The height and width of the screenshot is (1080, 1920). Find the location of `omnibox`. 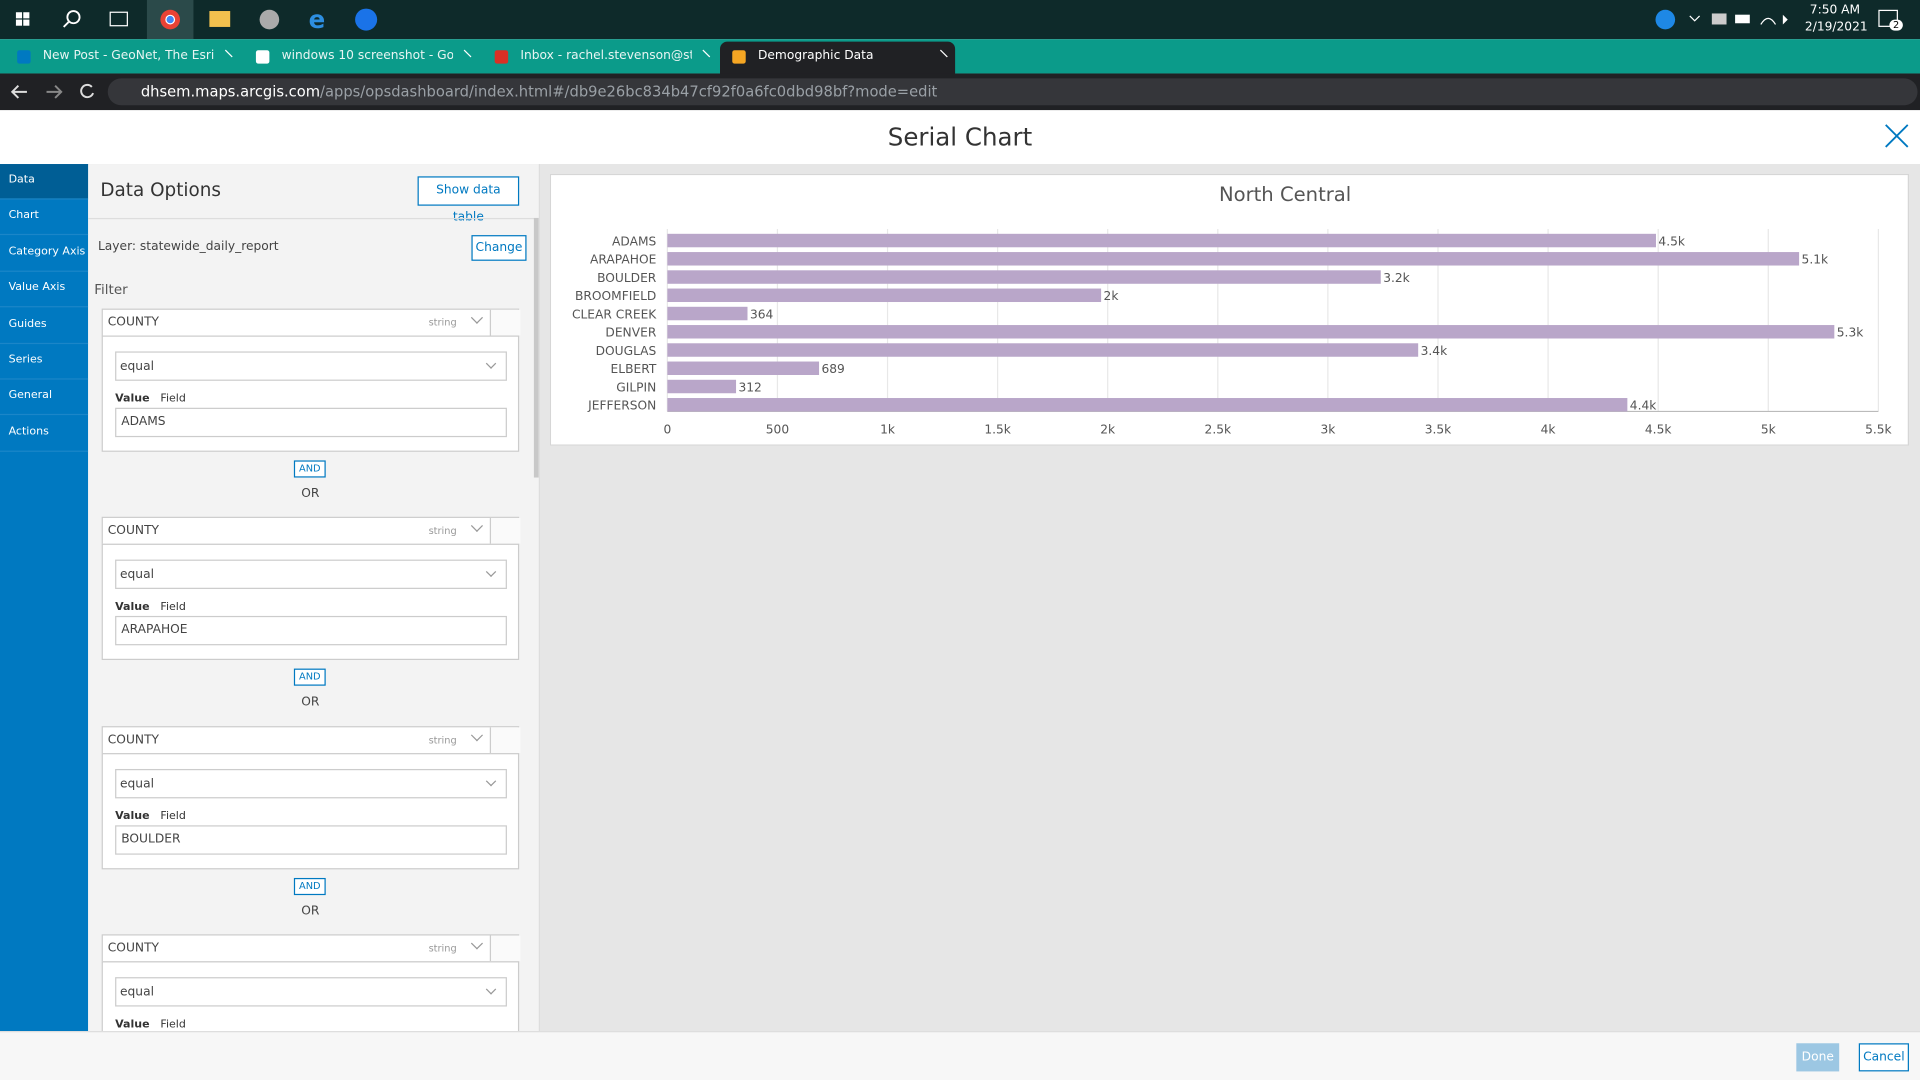

omnibox is located at coordinates (1012, 92).